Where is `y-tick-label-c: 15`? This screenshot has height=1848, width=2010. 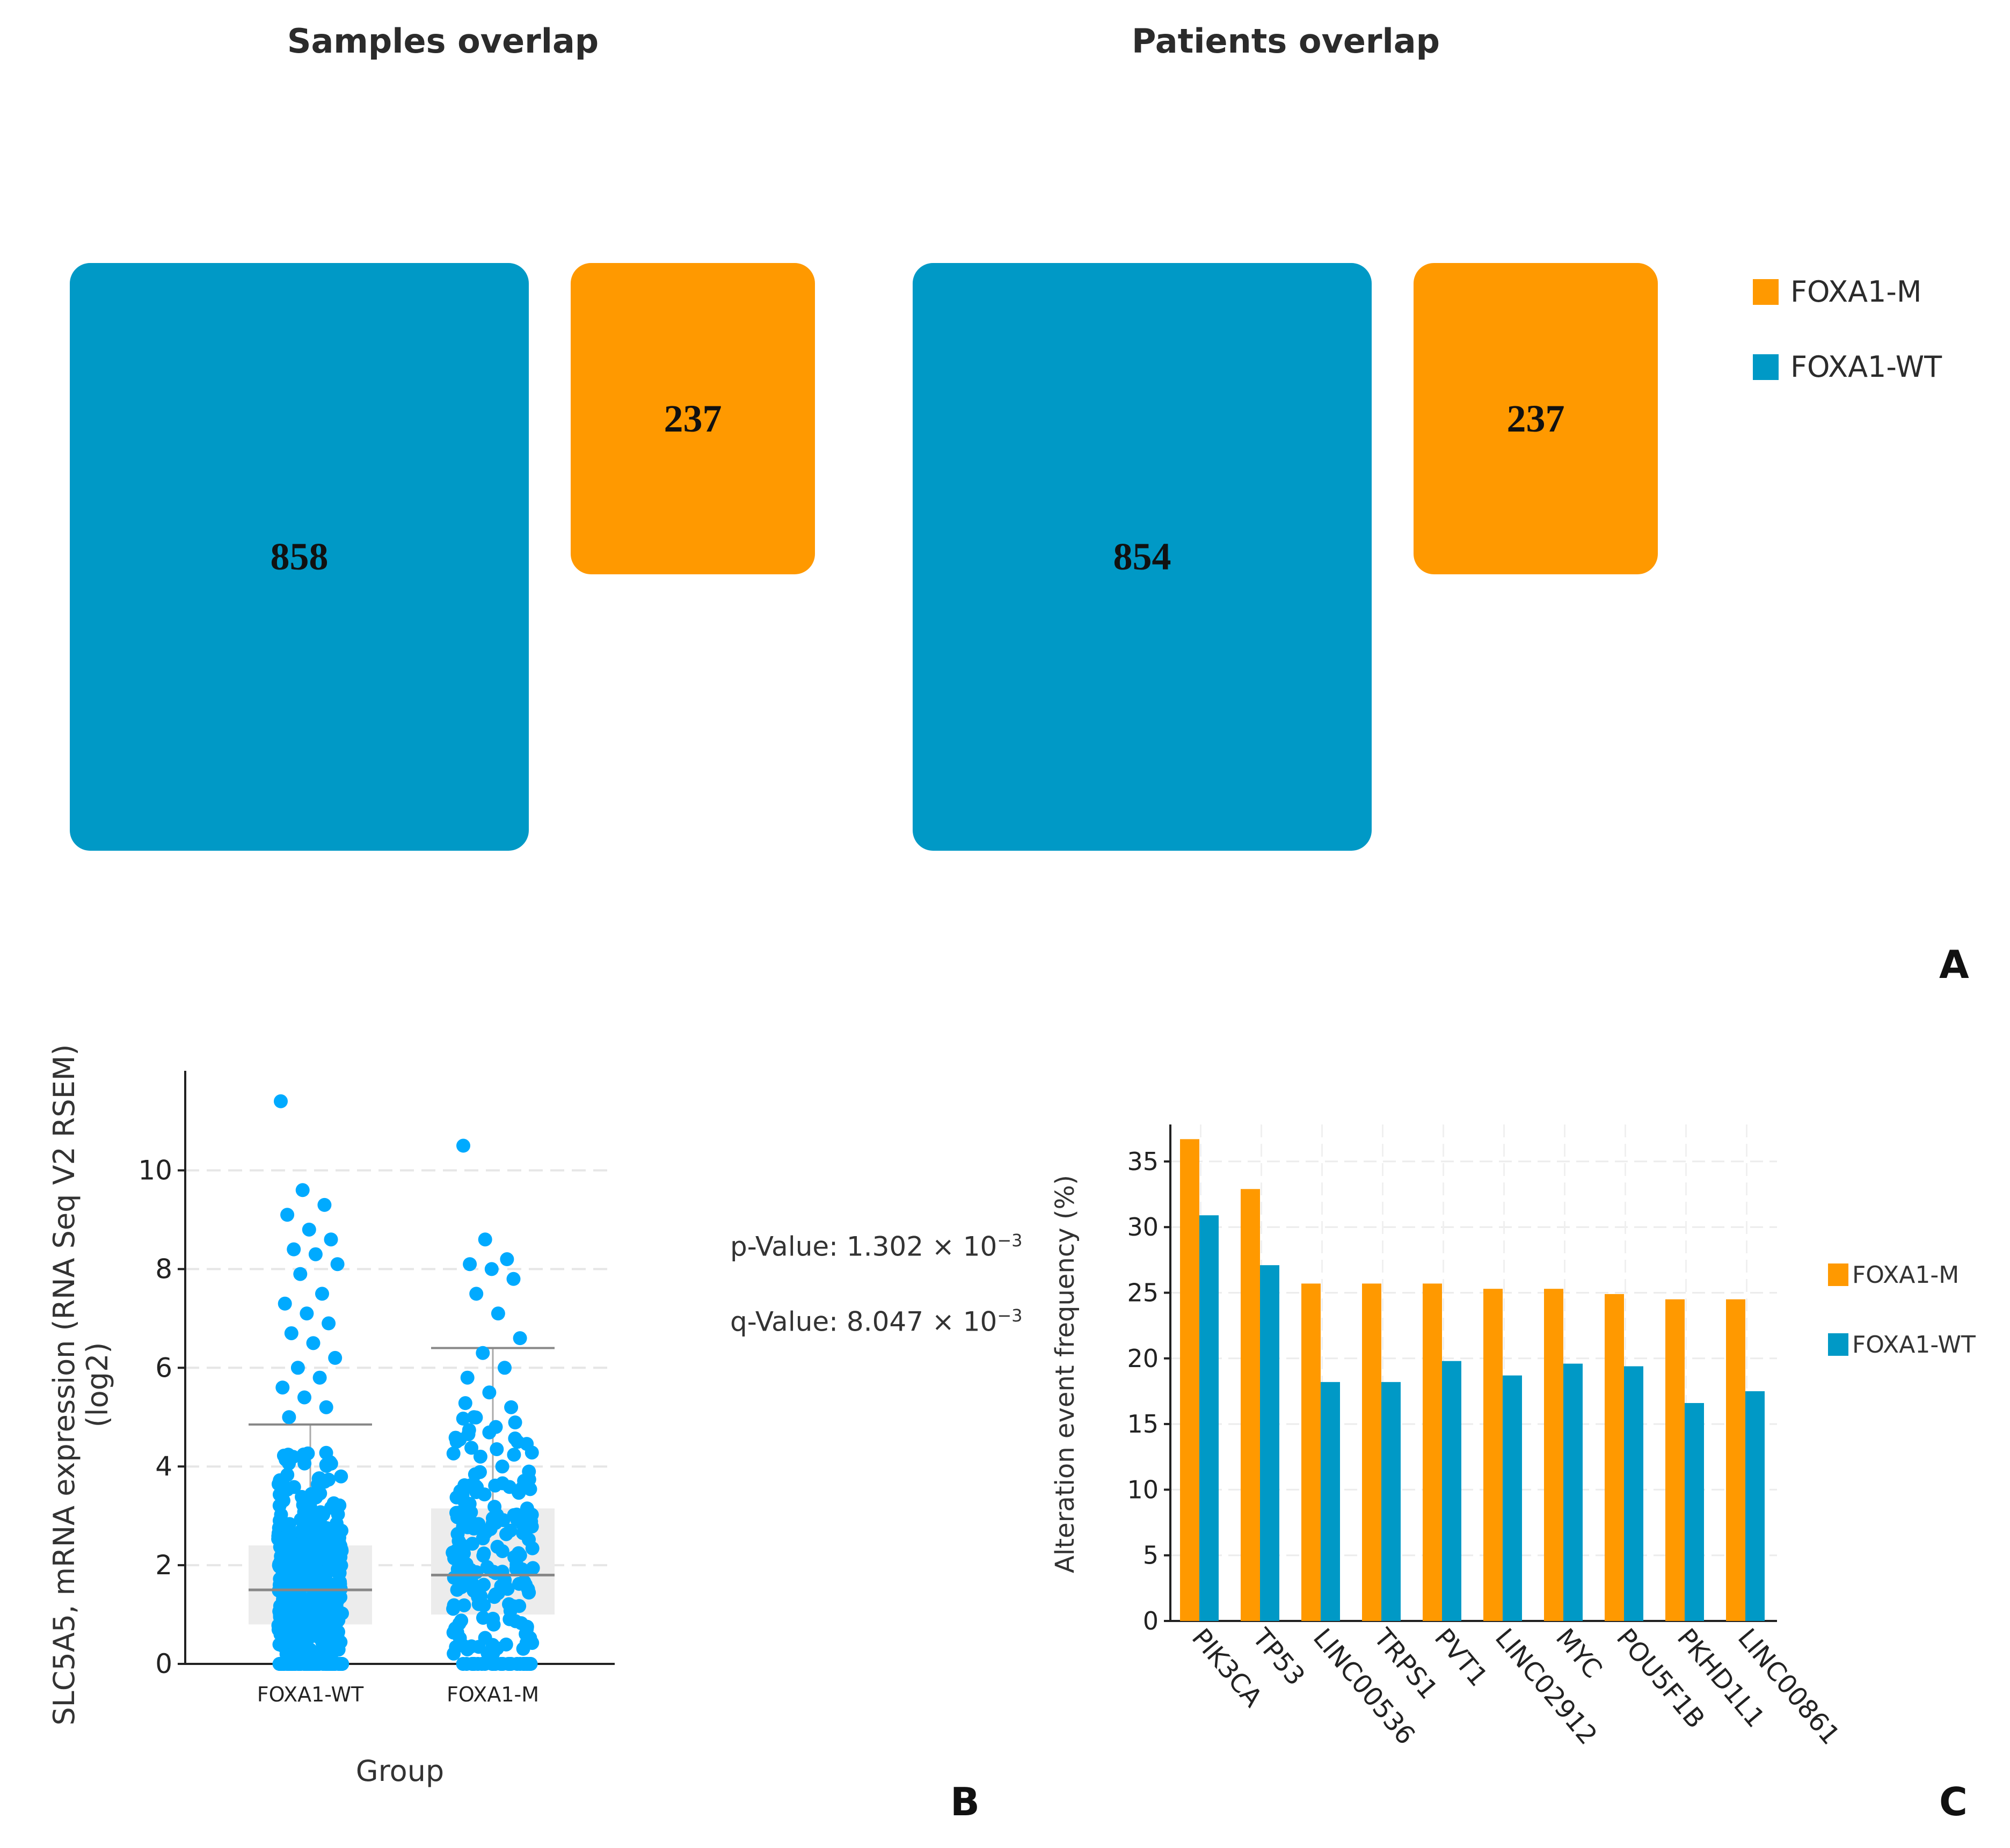 y-tick-label-c: 15 is located at coordinates (1143, 1423).